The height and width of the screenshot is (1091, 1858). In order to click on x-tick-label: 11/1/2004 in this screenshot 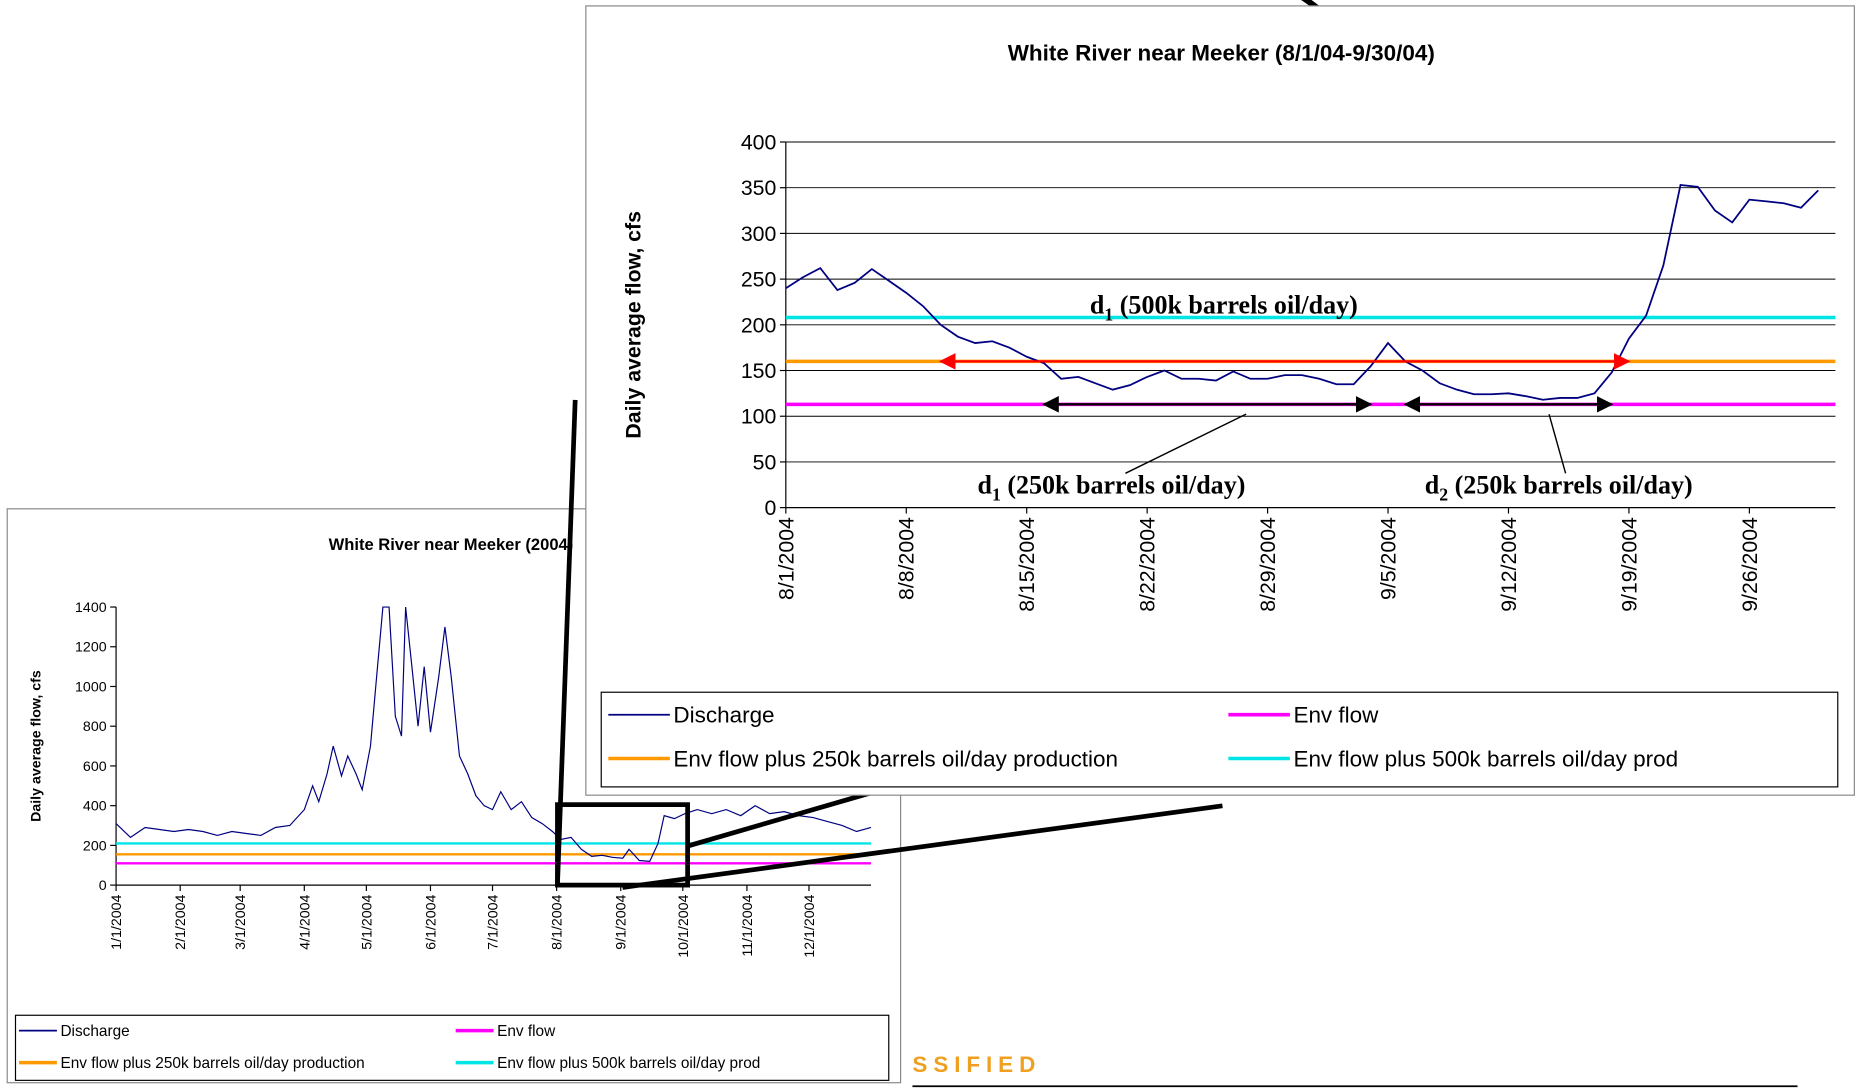, I will do `click(748, 925)`.